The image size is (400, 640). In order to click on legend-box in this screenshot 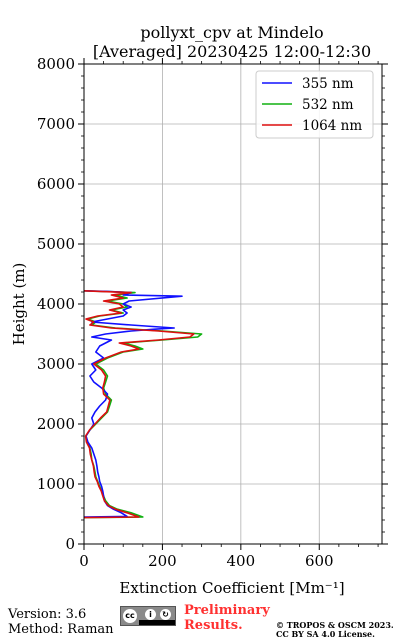, I will do `click(314, 104)`.